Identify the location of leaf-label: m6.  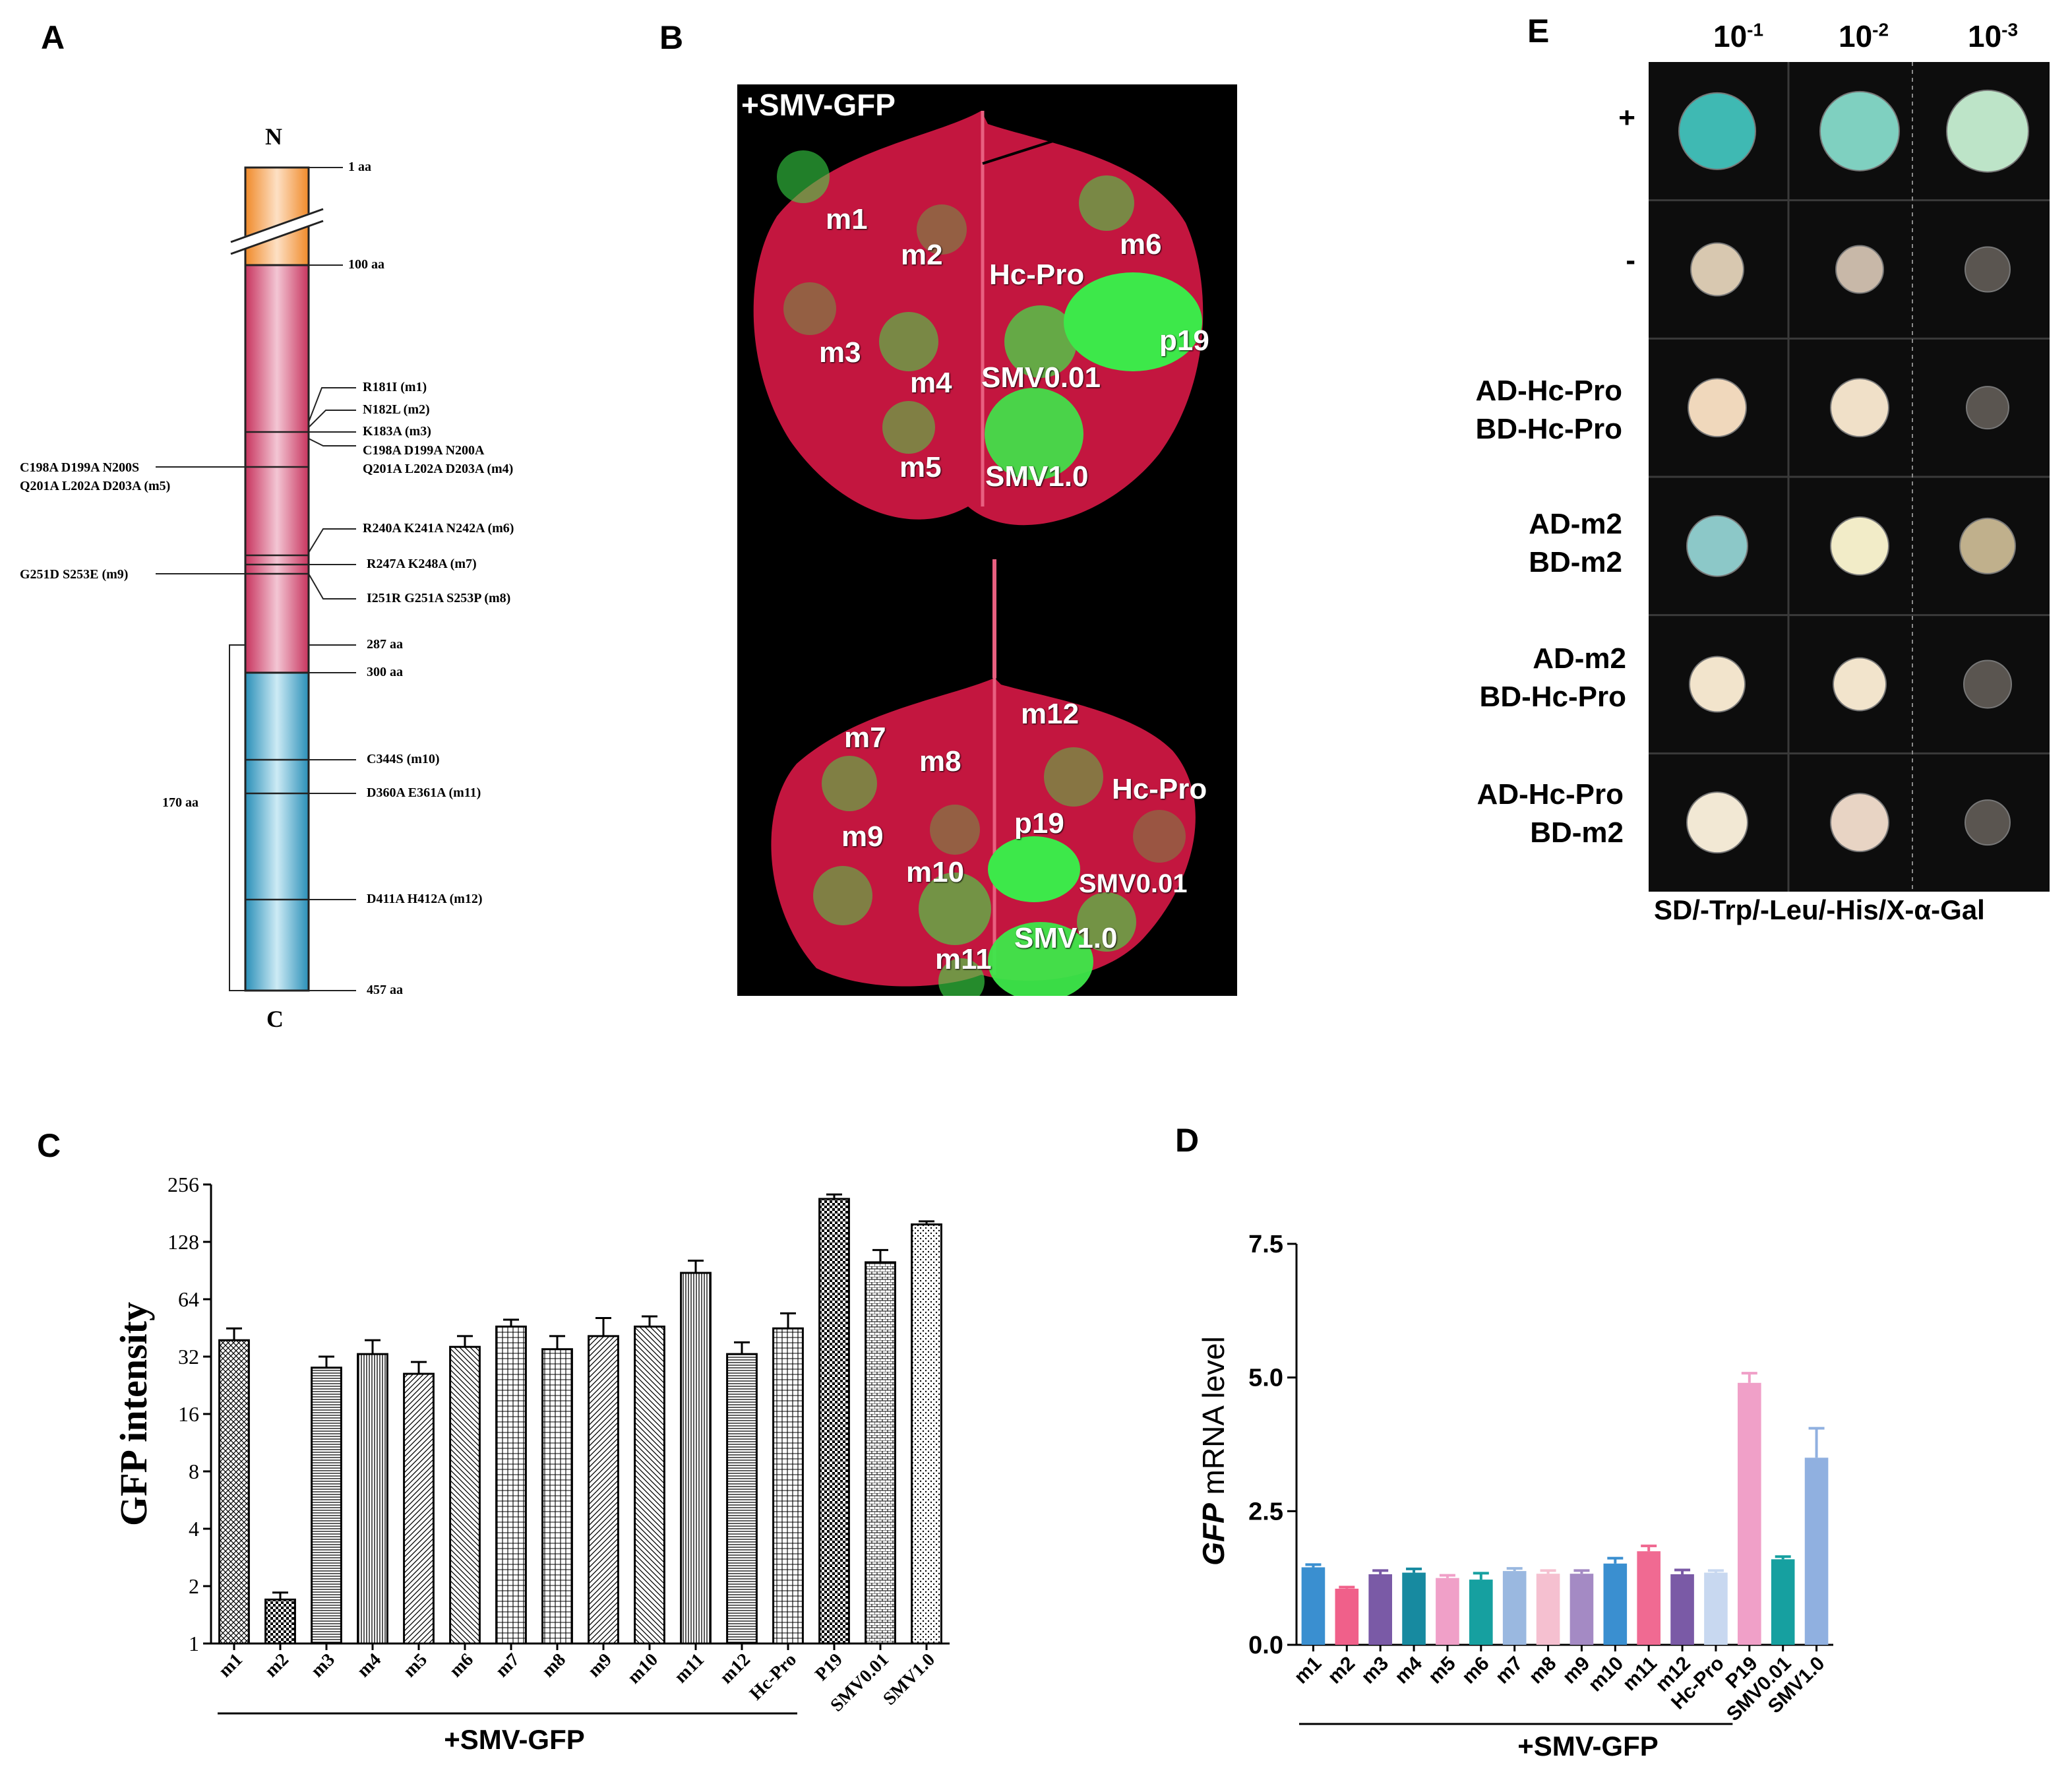
(1141, 244).